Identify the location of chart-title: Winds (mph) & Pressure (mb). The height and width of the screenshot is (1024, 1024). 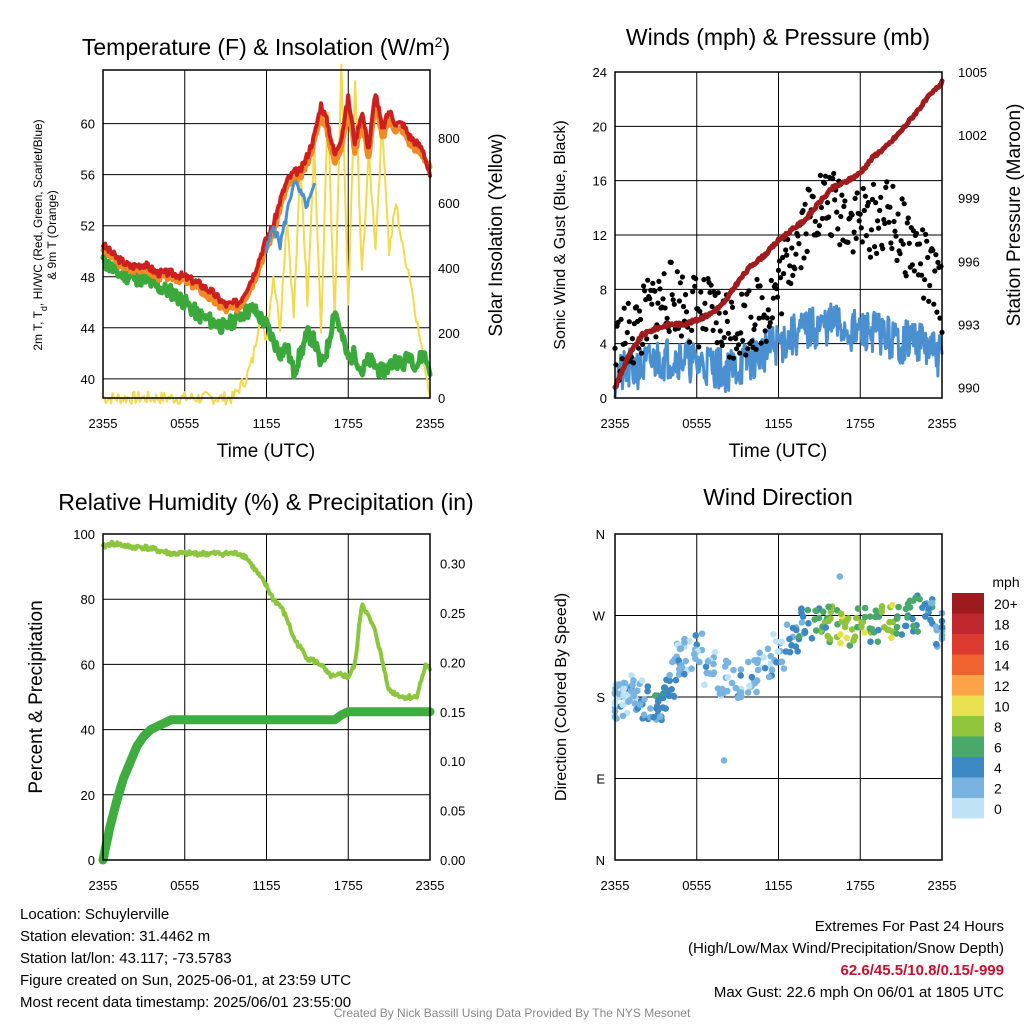
(778, 37).